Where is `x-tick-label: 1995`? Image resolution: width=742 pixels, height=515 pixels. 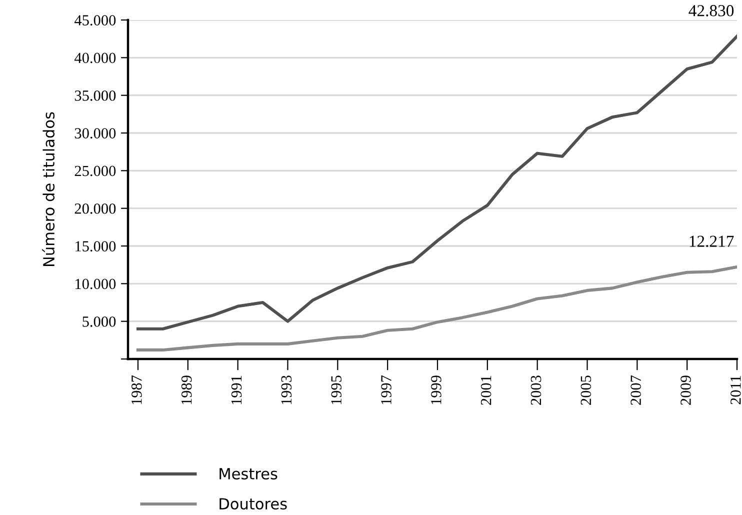
x-tick-label: 1995 is located at coordinates (336, 390).